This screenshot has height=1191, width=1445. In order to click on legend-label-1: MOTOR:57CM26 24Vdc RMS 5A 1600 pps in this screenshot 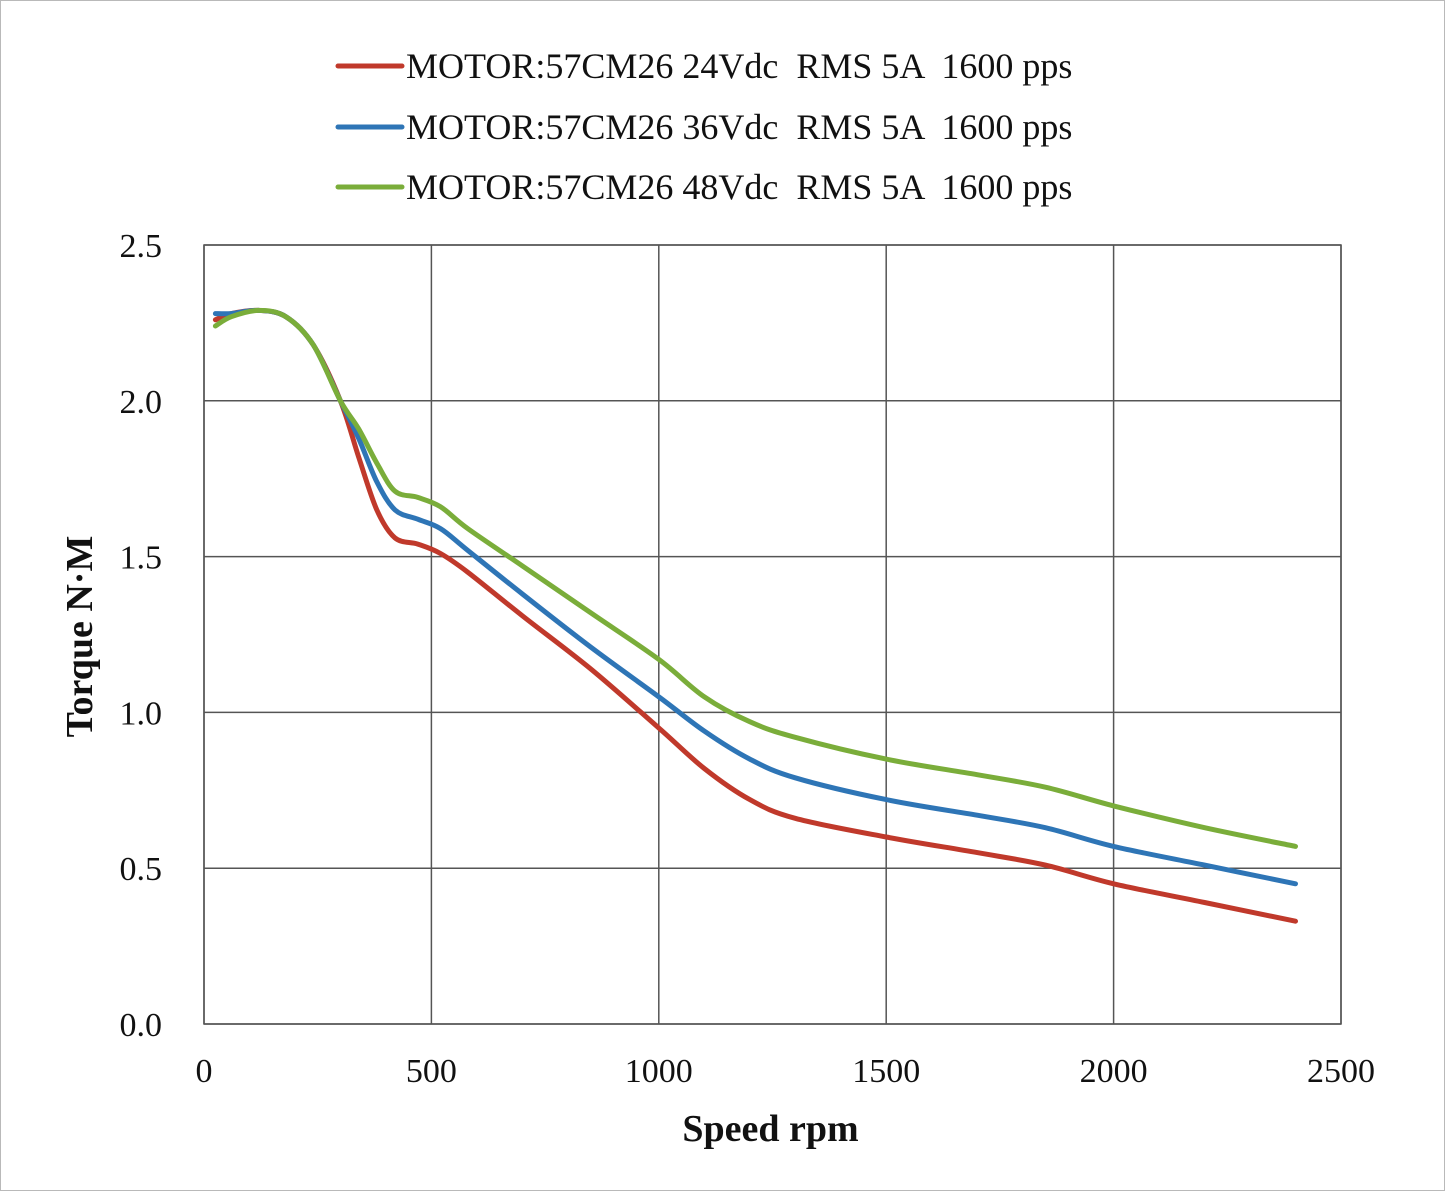, I will do `click(739, 66)`.